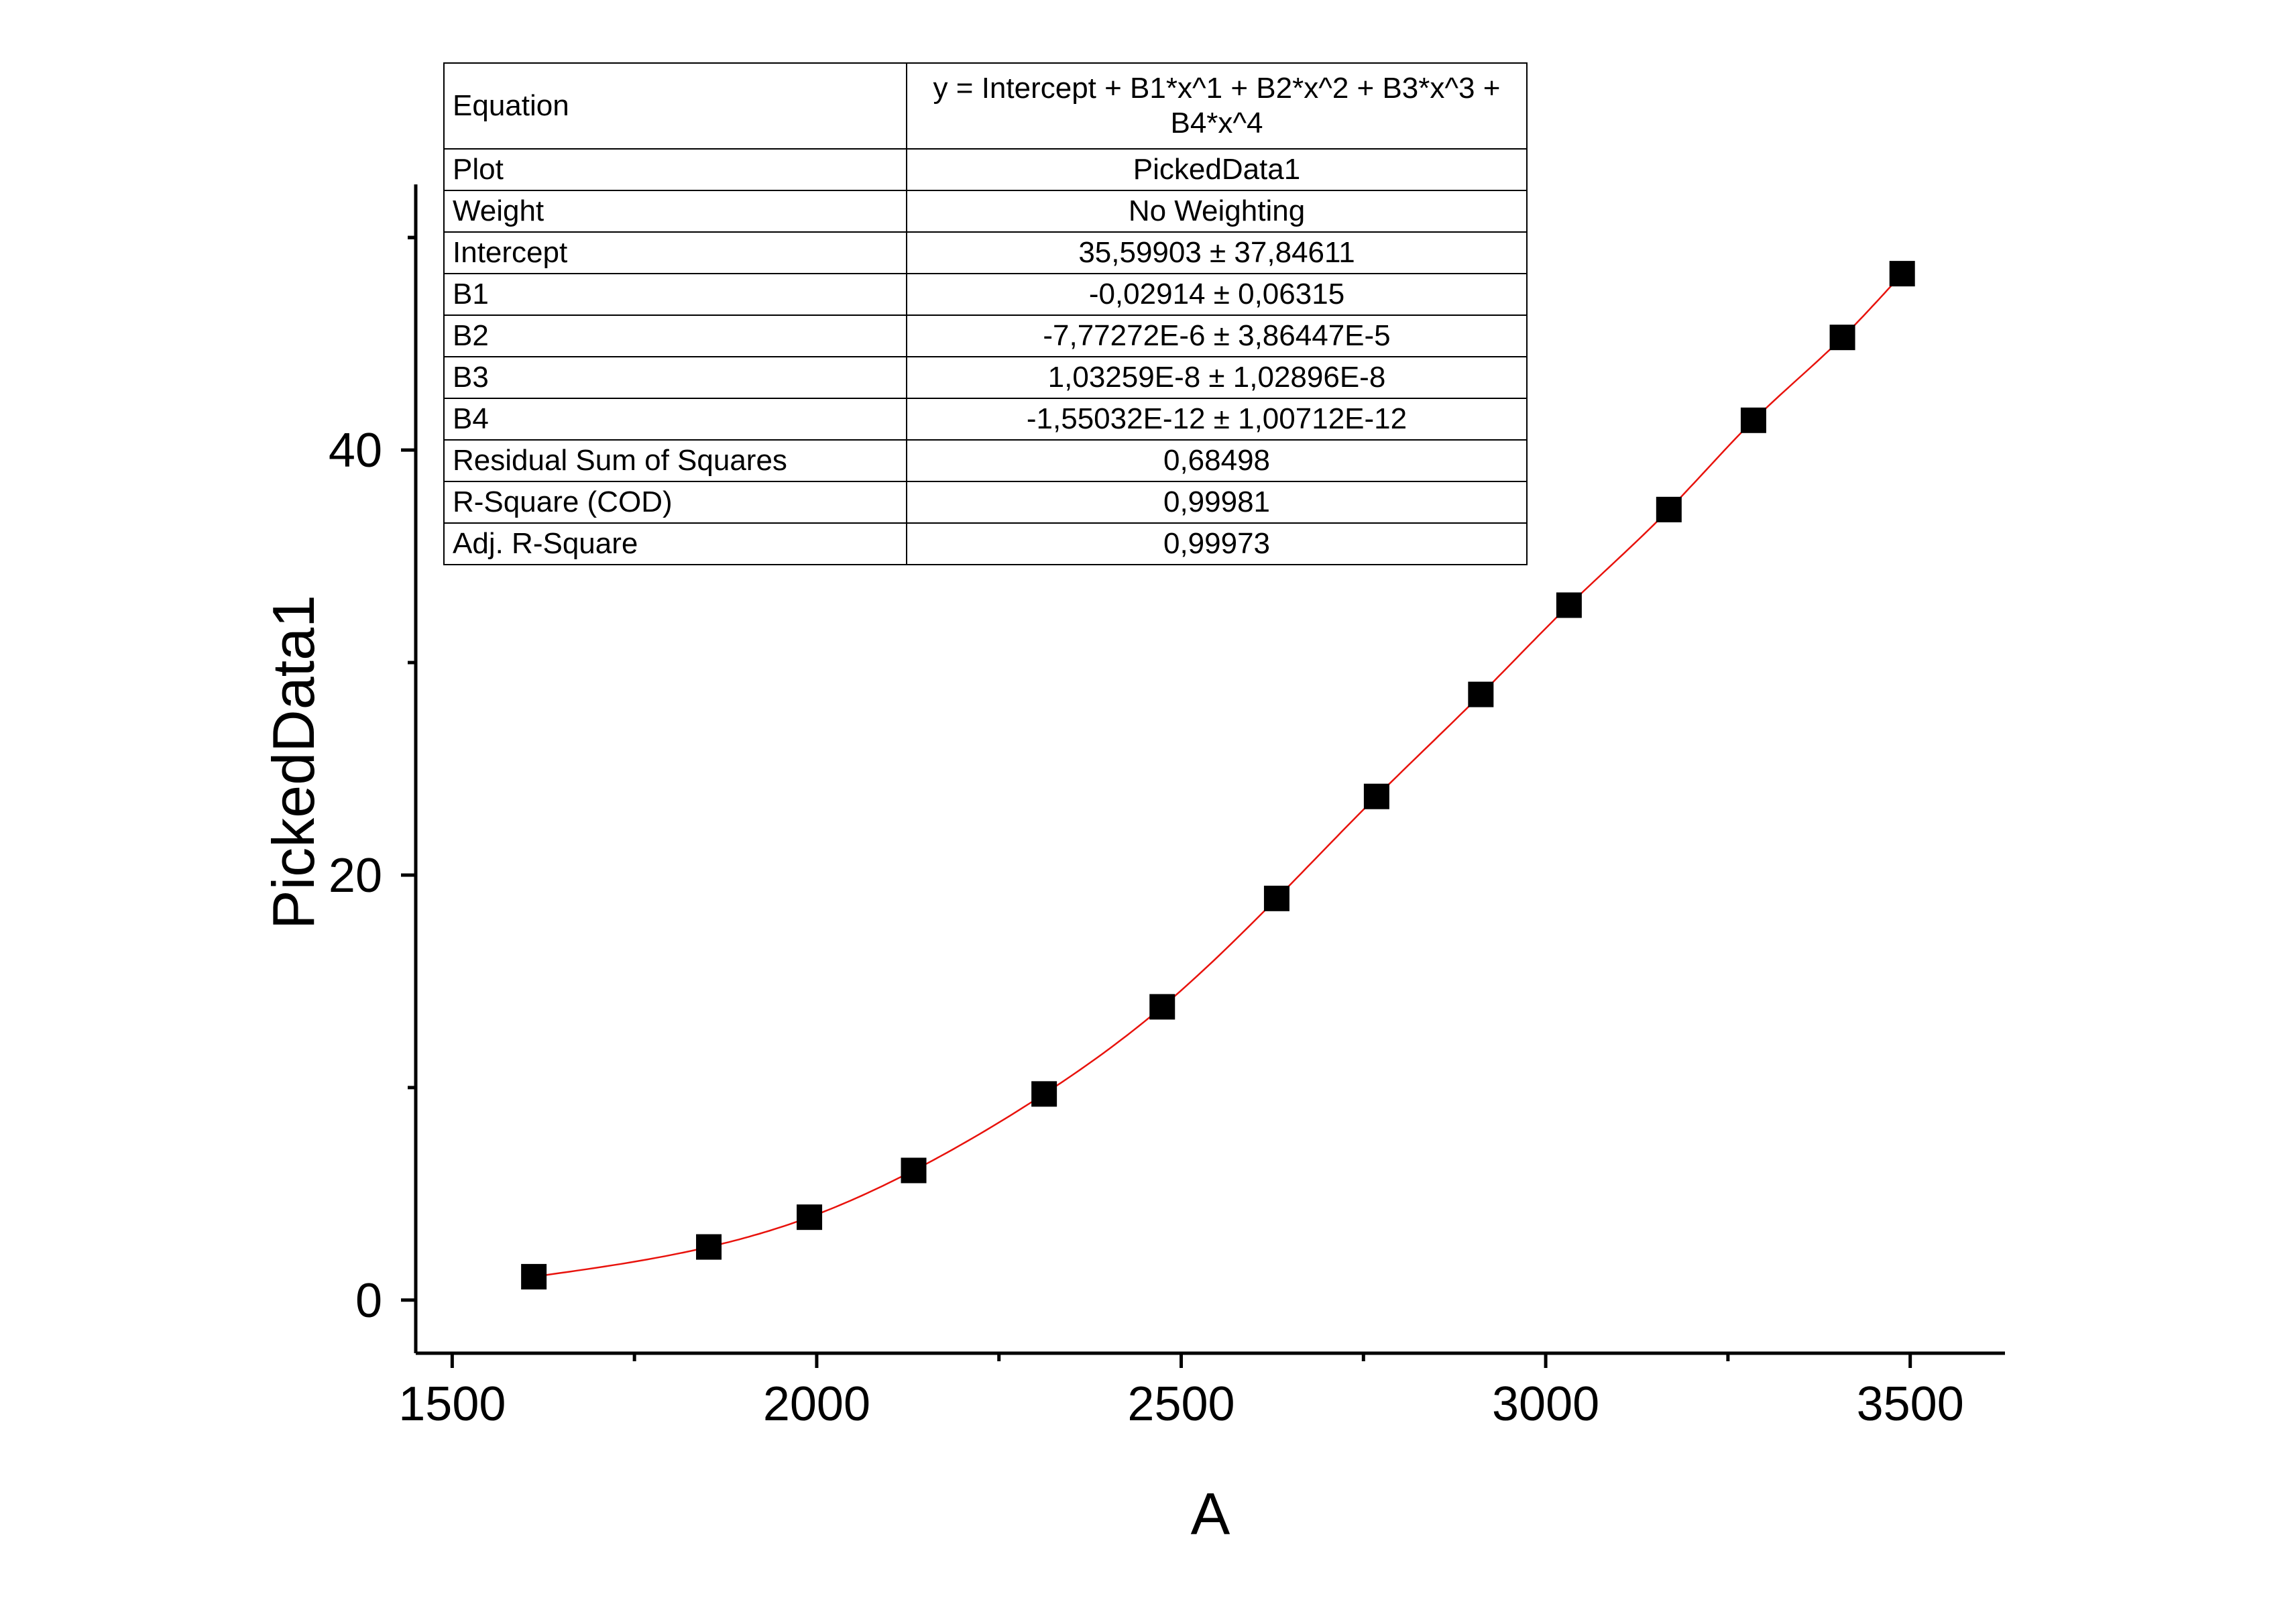 This screenshot has height=1604, width=2296. What do you see at coordinates (356, 876) in the screenshot?
I see `y-tick-label: 20` at bounding box center [356, 876].